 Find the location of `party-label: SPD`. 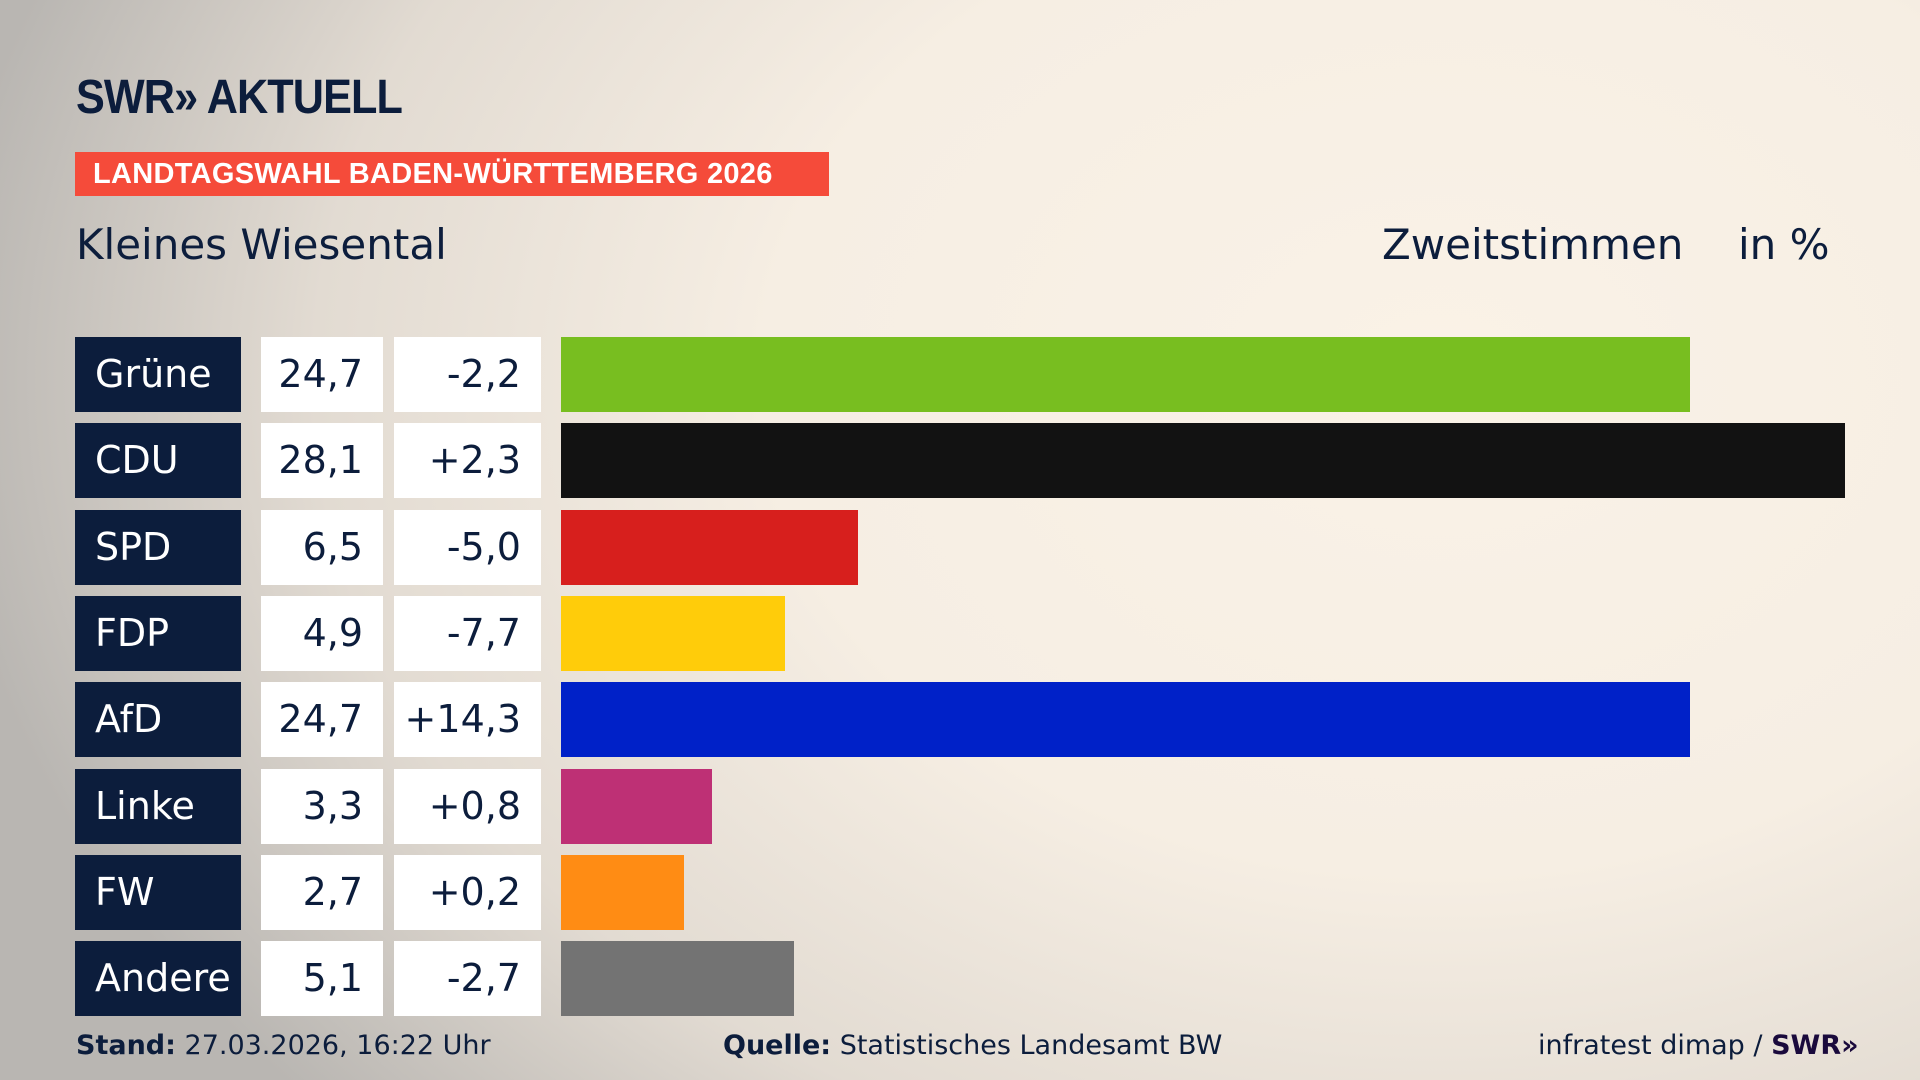

party-label: SPD is located at coordinates (158, 547).